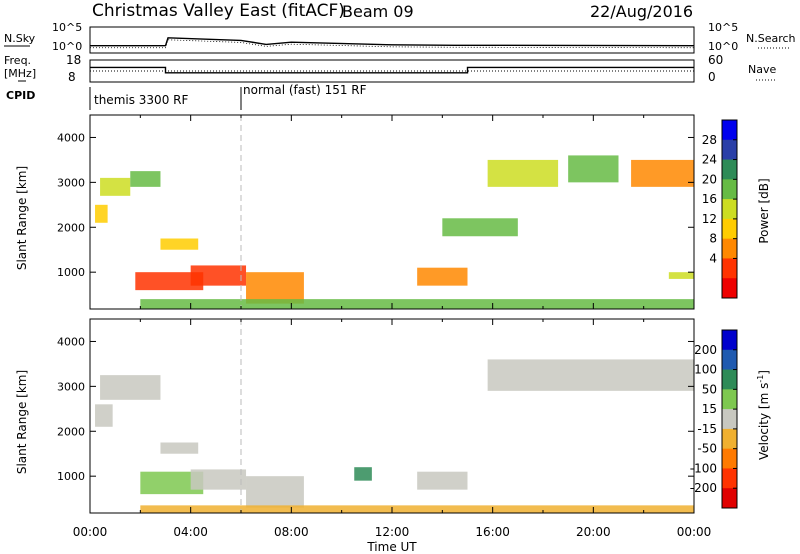  I want to click on colorbar-tick-label: 28, so click(709, 140).